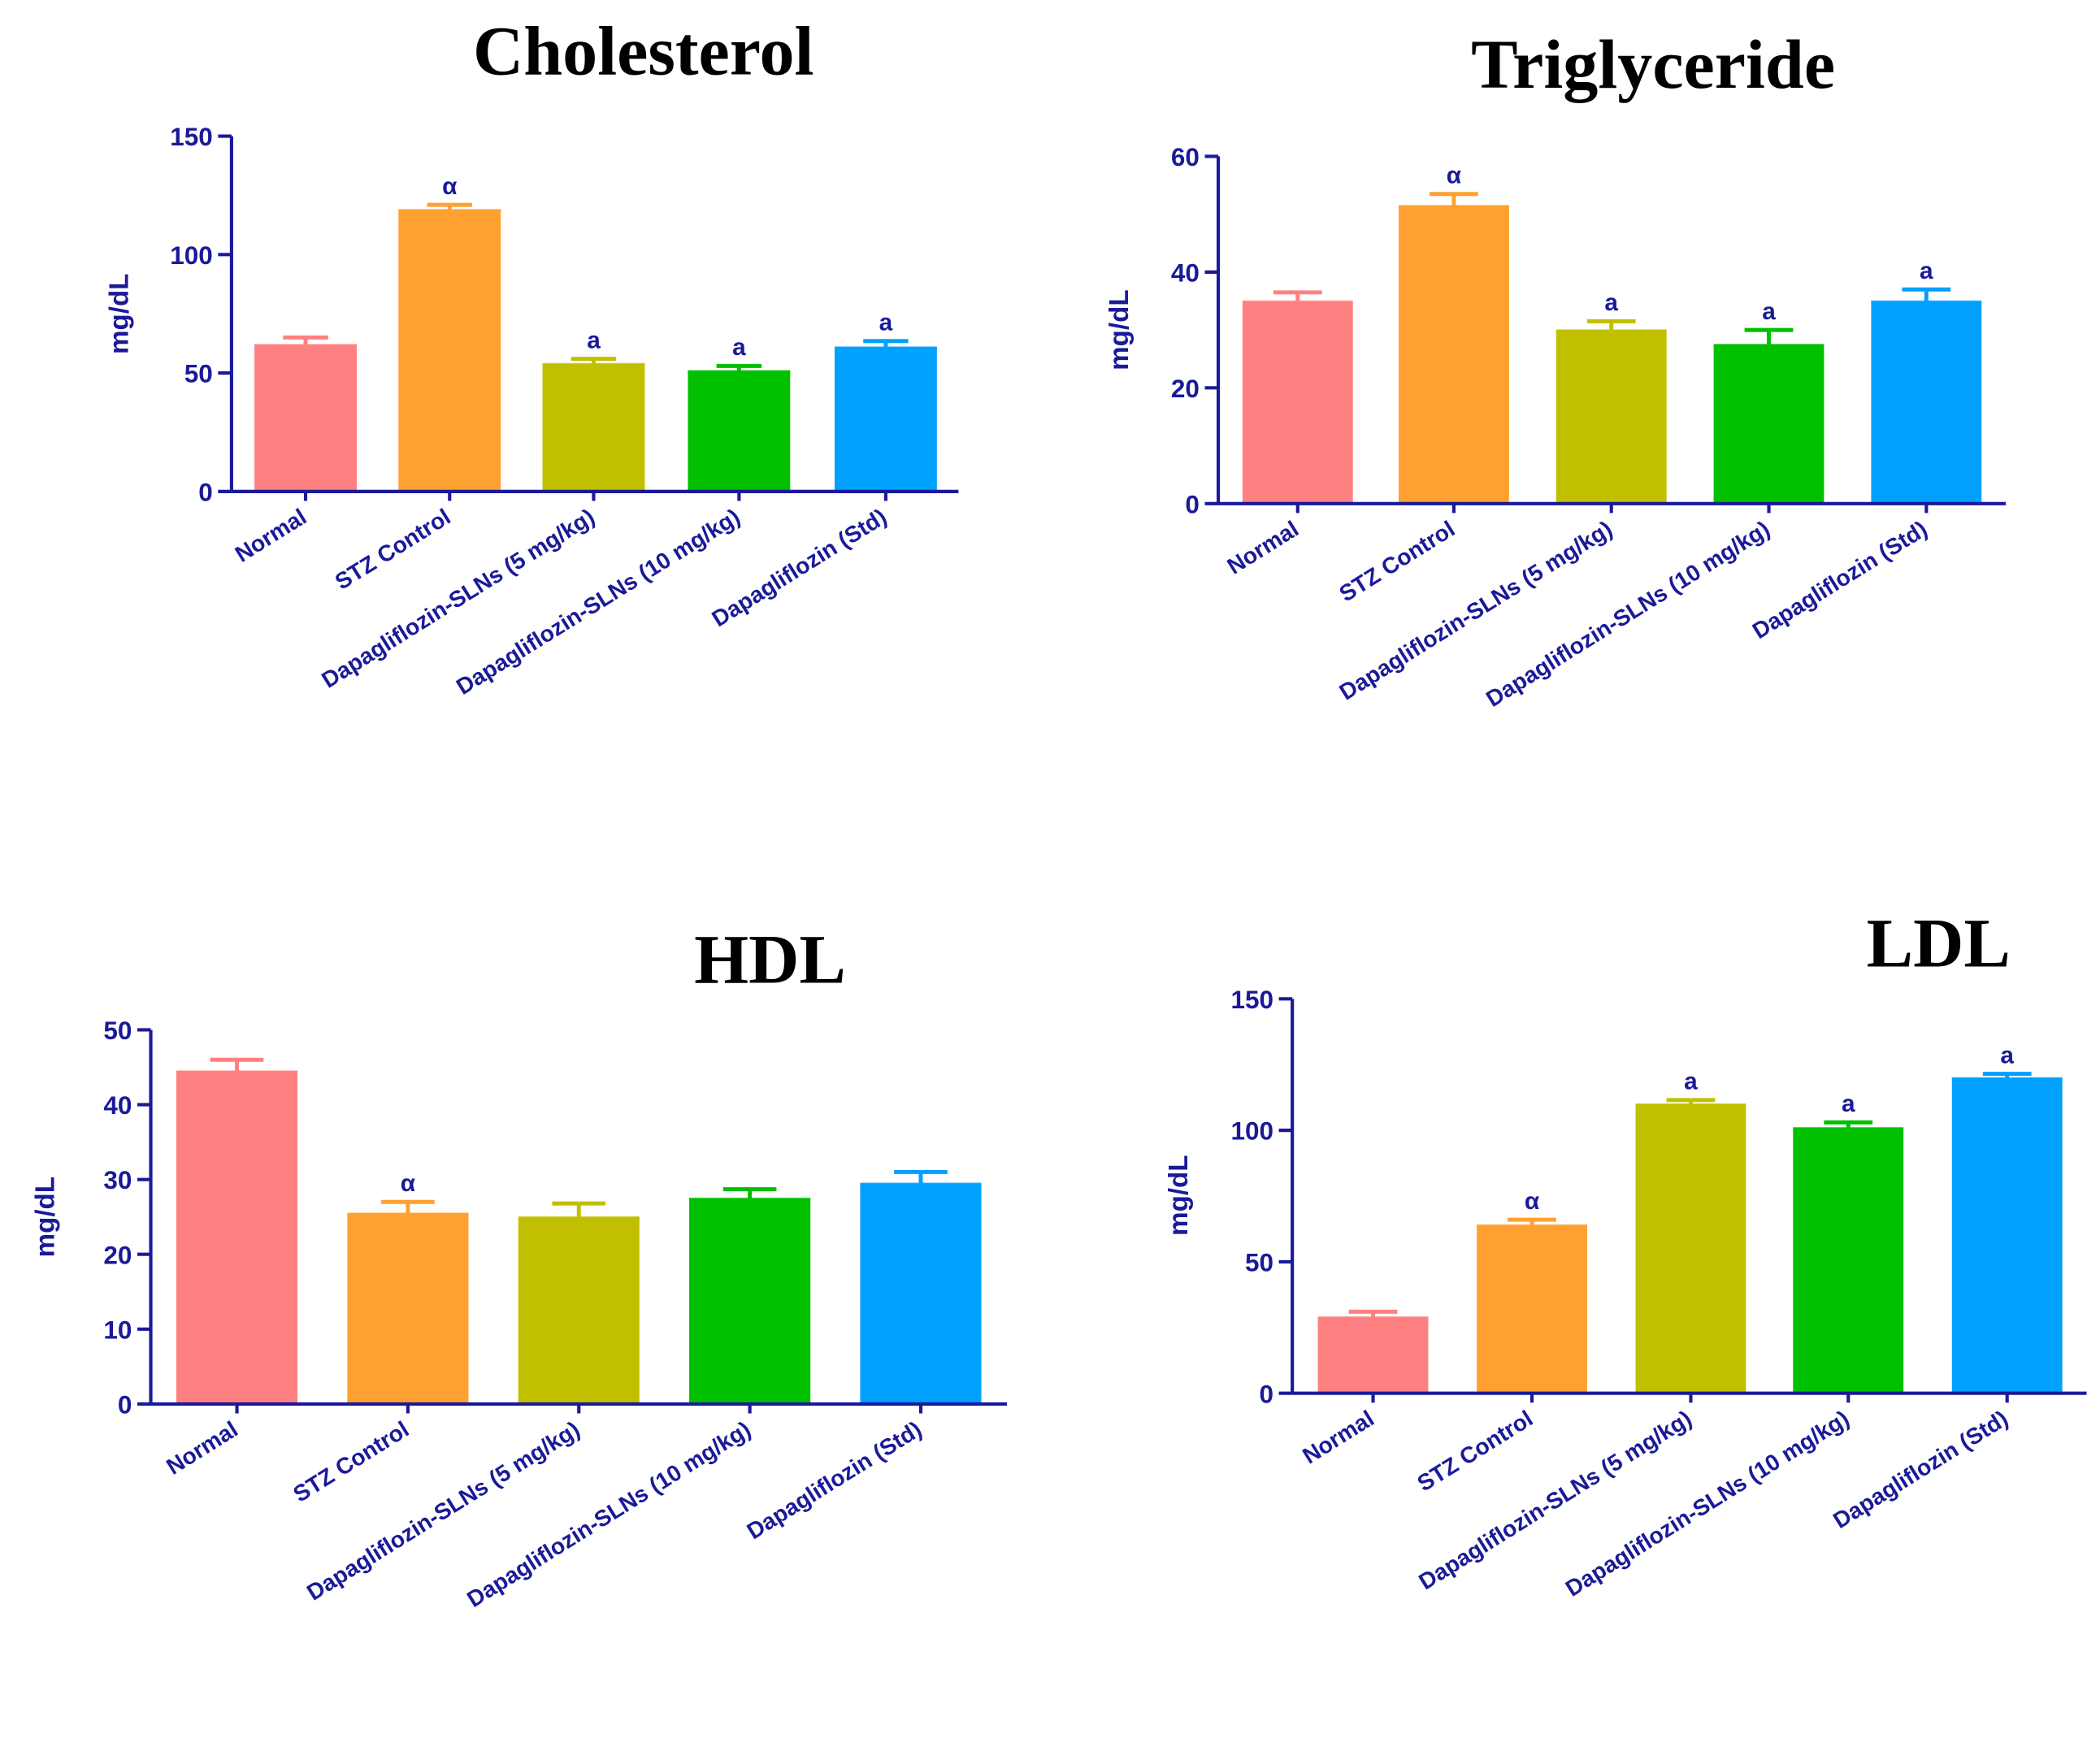  I want to click on y-tick-label: 10, so click(117, 1329).